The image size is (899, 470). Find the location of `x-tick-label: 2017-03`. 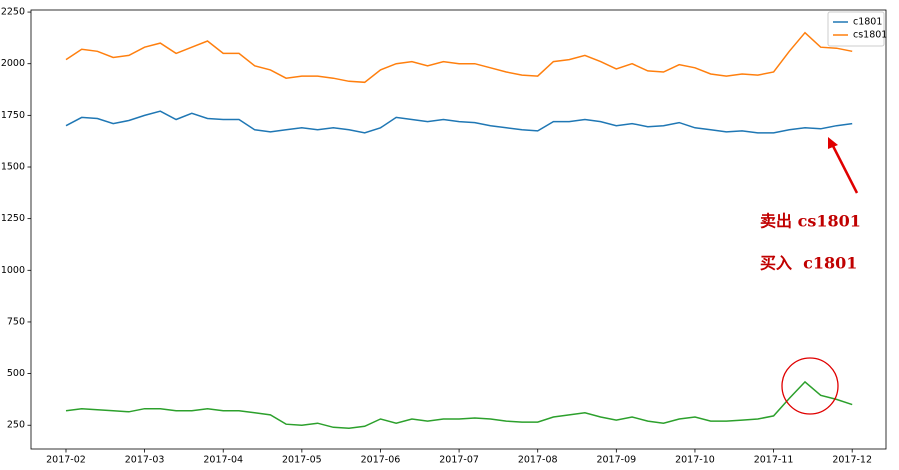

x-tick-label: 2017-03 is located at coordinates (145, 460).